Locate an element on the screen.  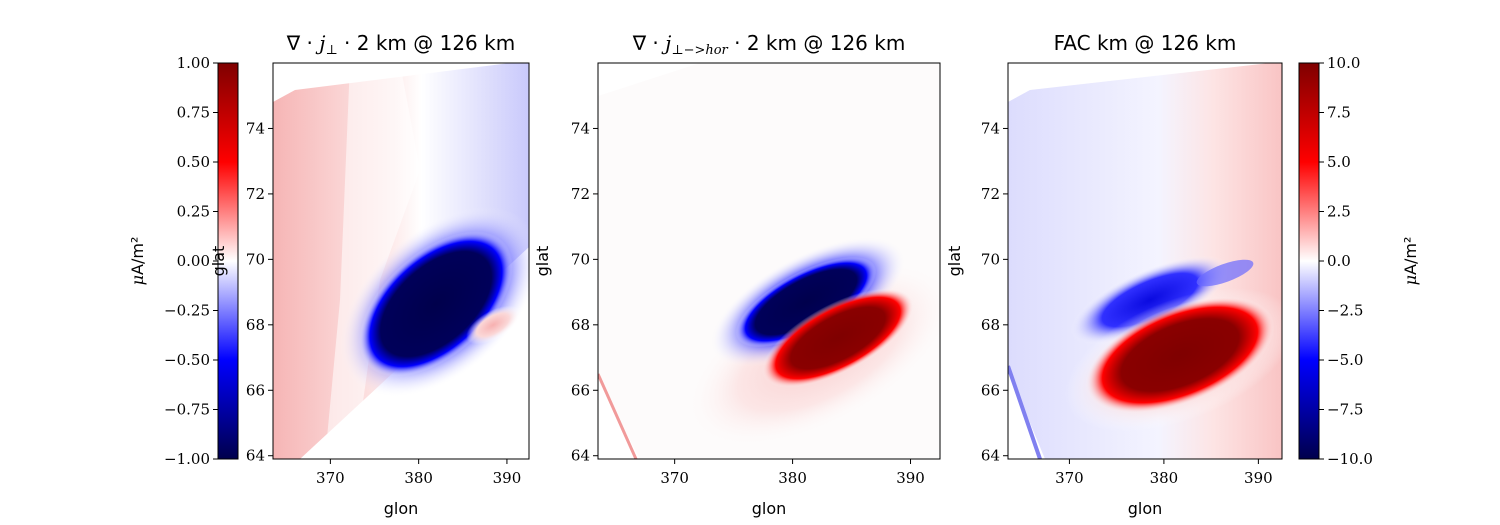
right-colorbar-label: μA/m² is located at coordinates (1410, 261).